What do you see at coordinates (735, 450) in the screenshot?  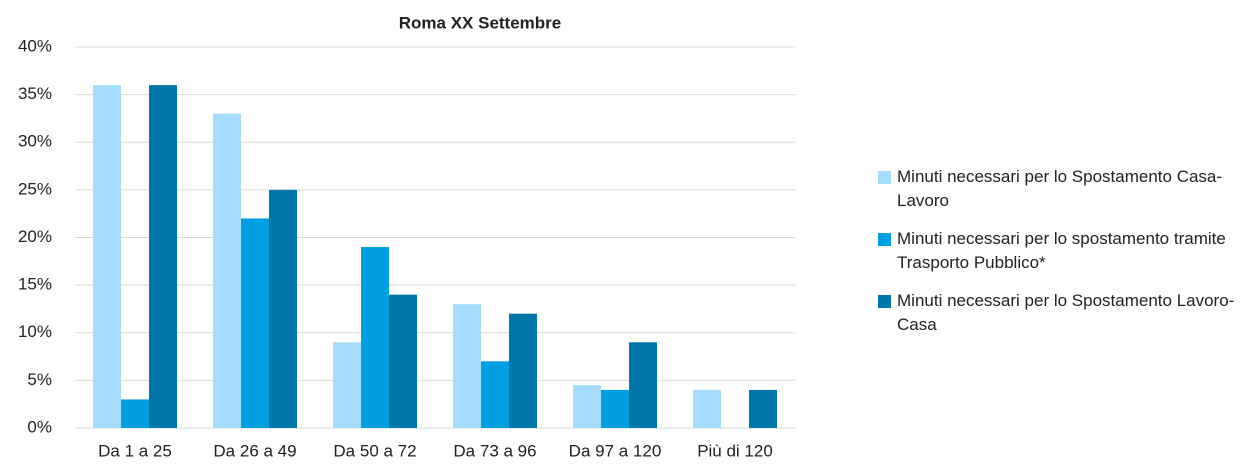 I see `x-tick-label: Più di 120` at bounding box center [735, 450].